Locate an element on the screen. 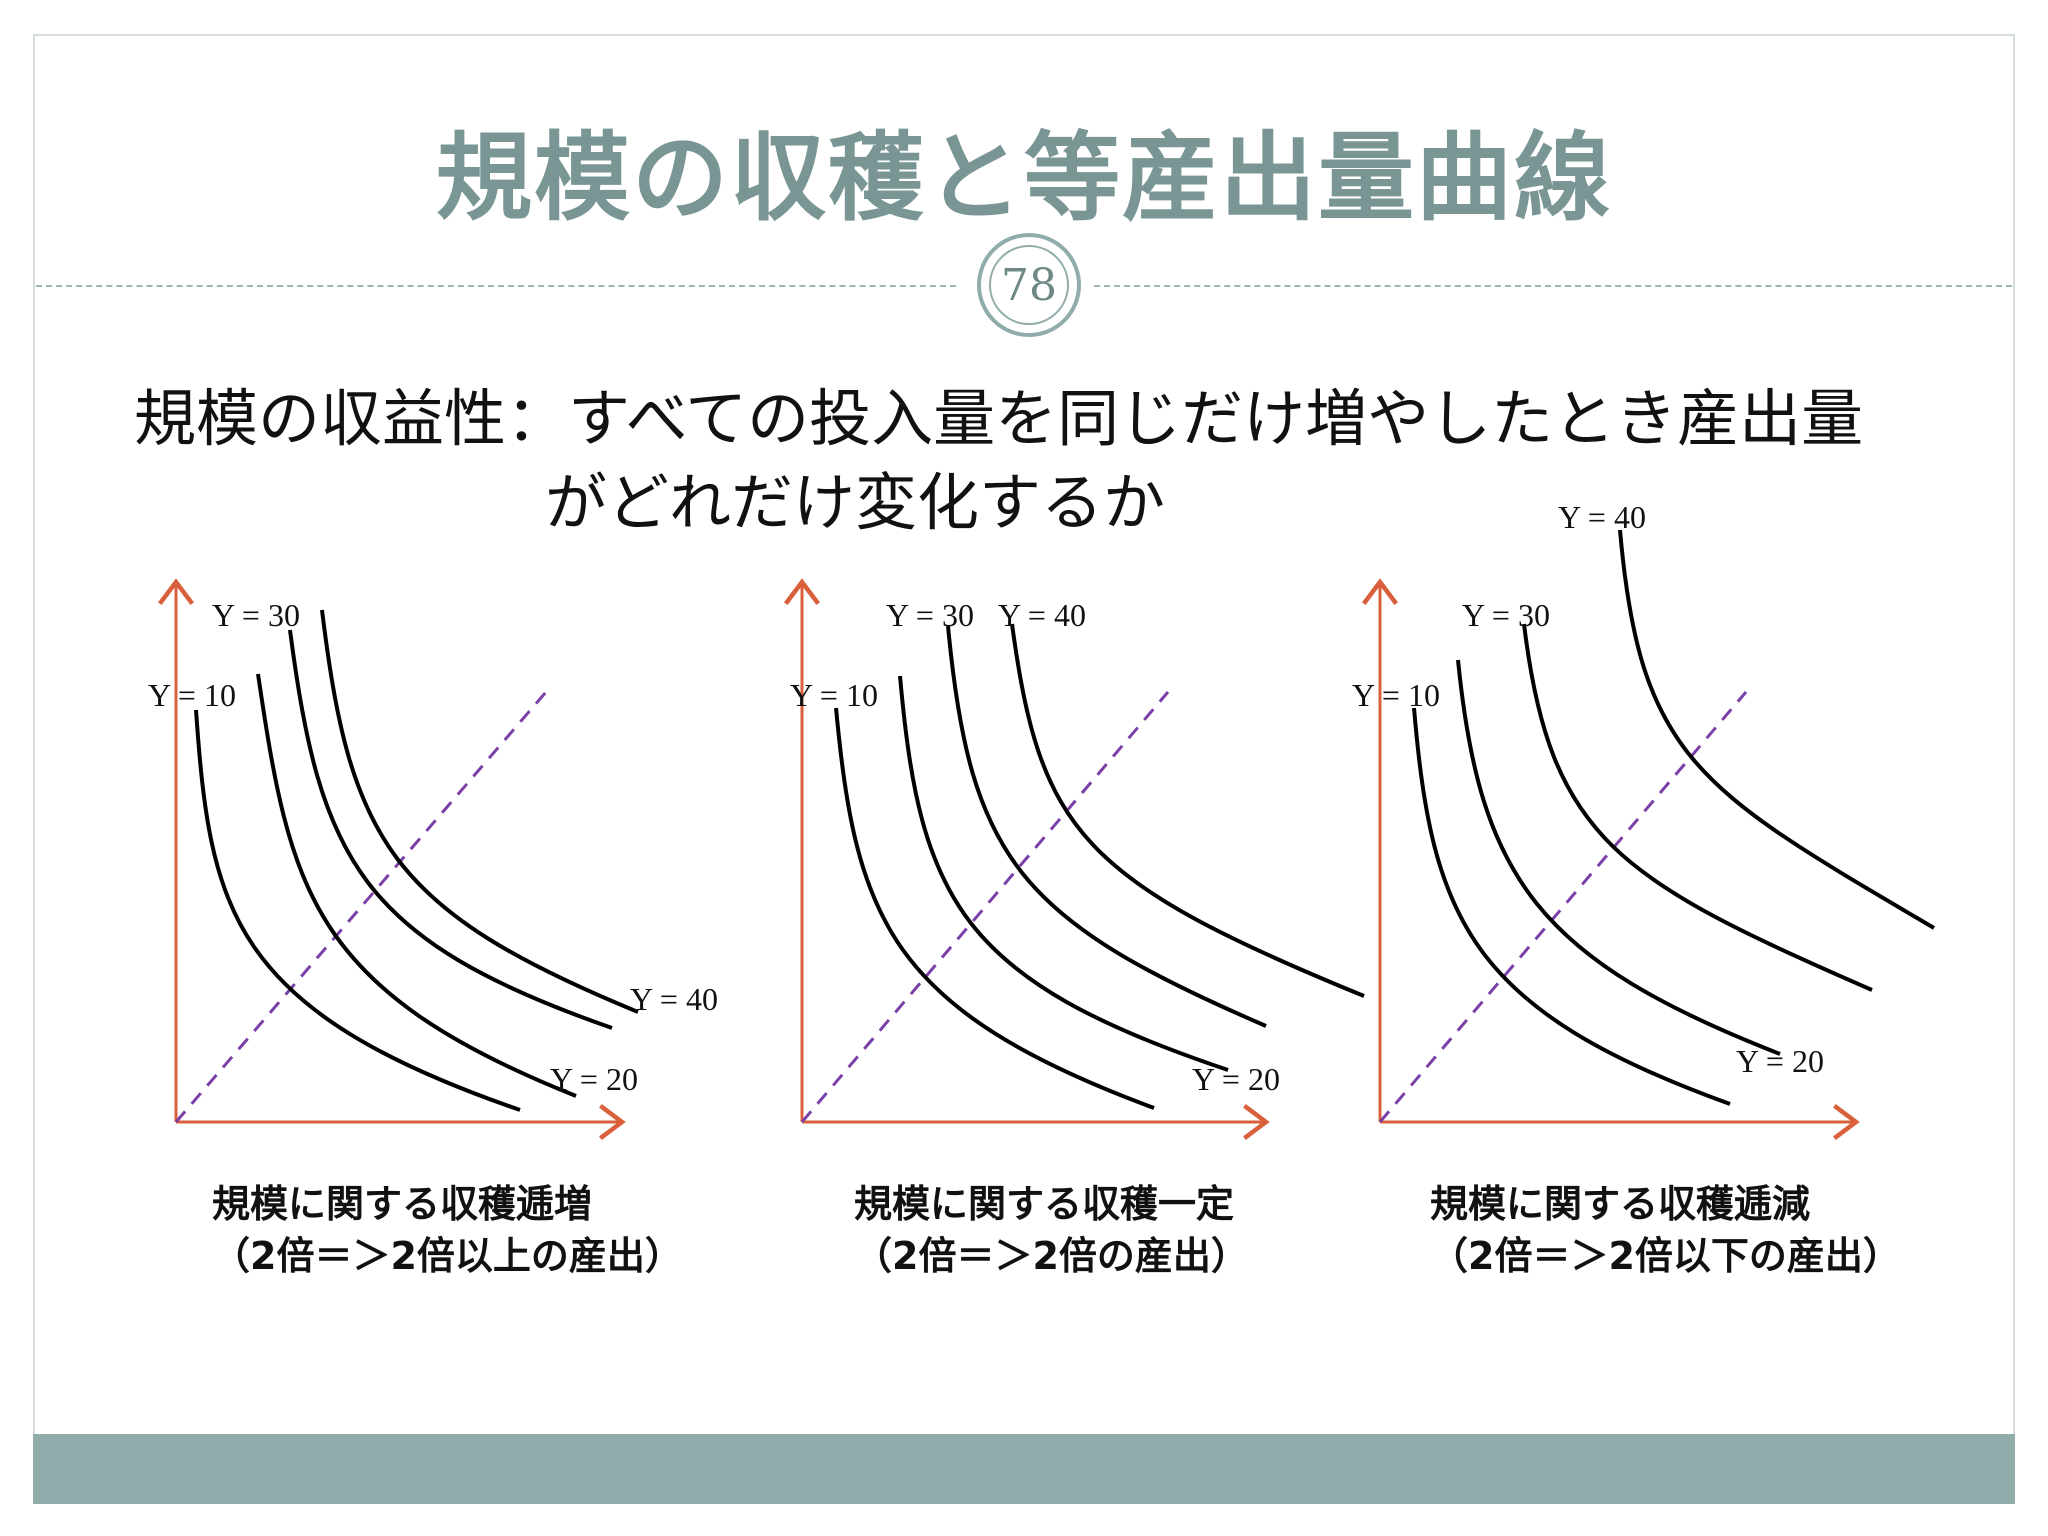 The image size is (2048, 1536). panel3-isoquant-y20 is located at coordinates (1618, 857).